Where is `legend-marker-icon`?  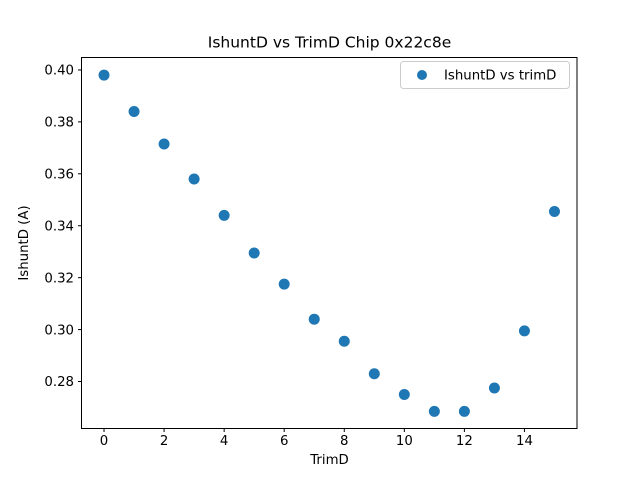
legend-marker-icon is located at coordinates (422, 75).